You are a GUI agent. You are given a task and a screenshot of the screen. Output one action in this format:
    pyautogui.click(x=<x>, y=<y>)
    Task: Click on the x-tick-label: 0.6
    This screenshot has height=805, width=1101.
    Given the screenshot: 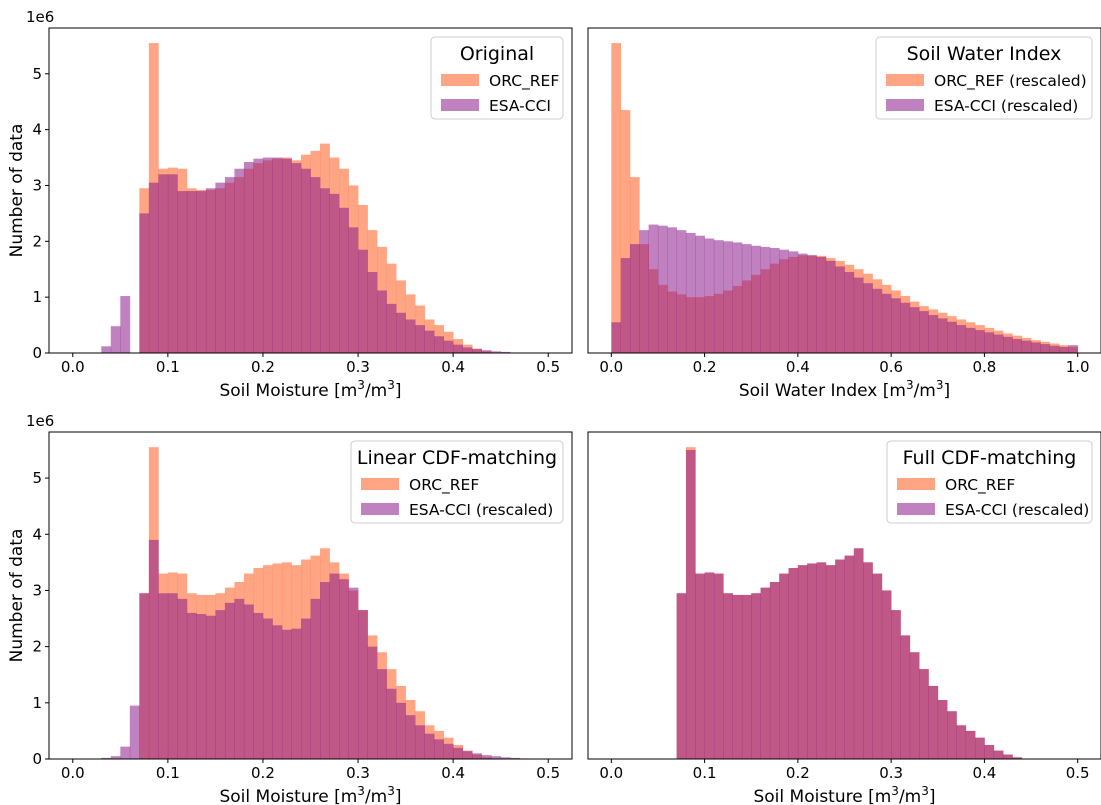 What is the action you would take?
    pyautogui.click(x=891, y=367)
    